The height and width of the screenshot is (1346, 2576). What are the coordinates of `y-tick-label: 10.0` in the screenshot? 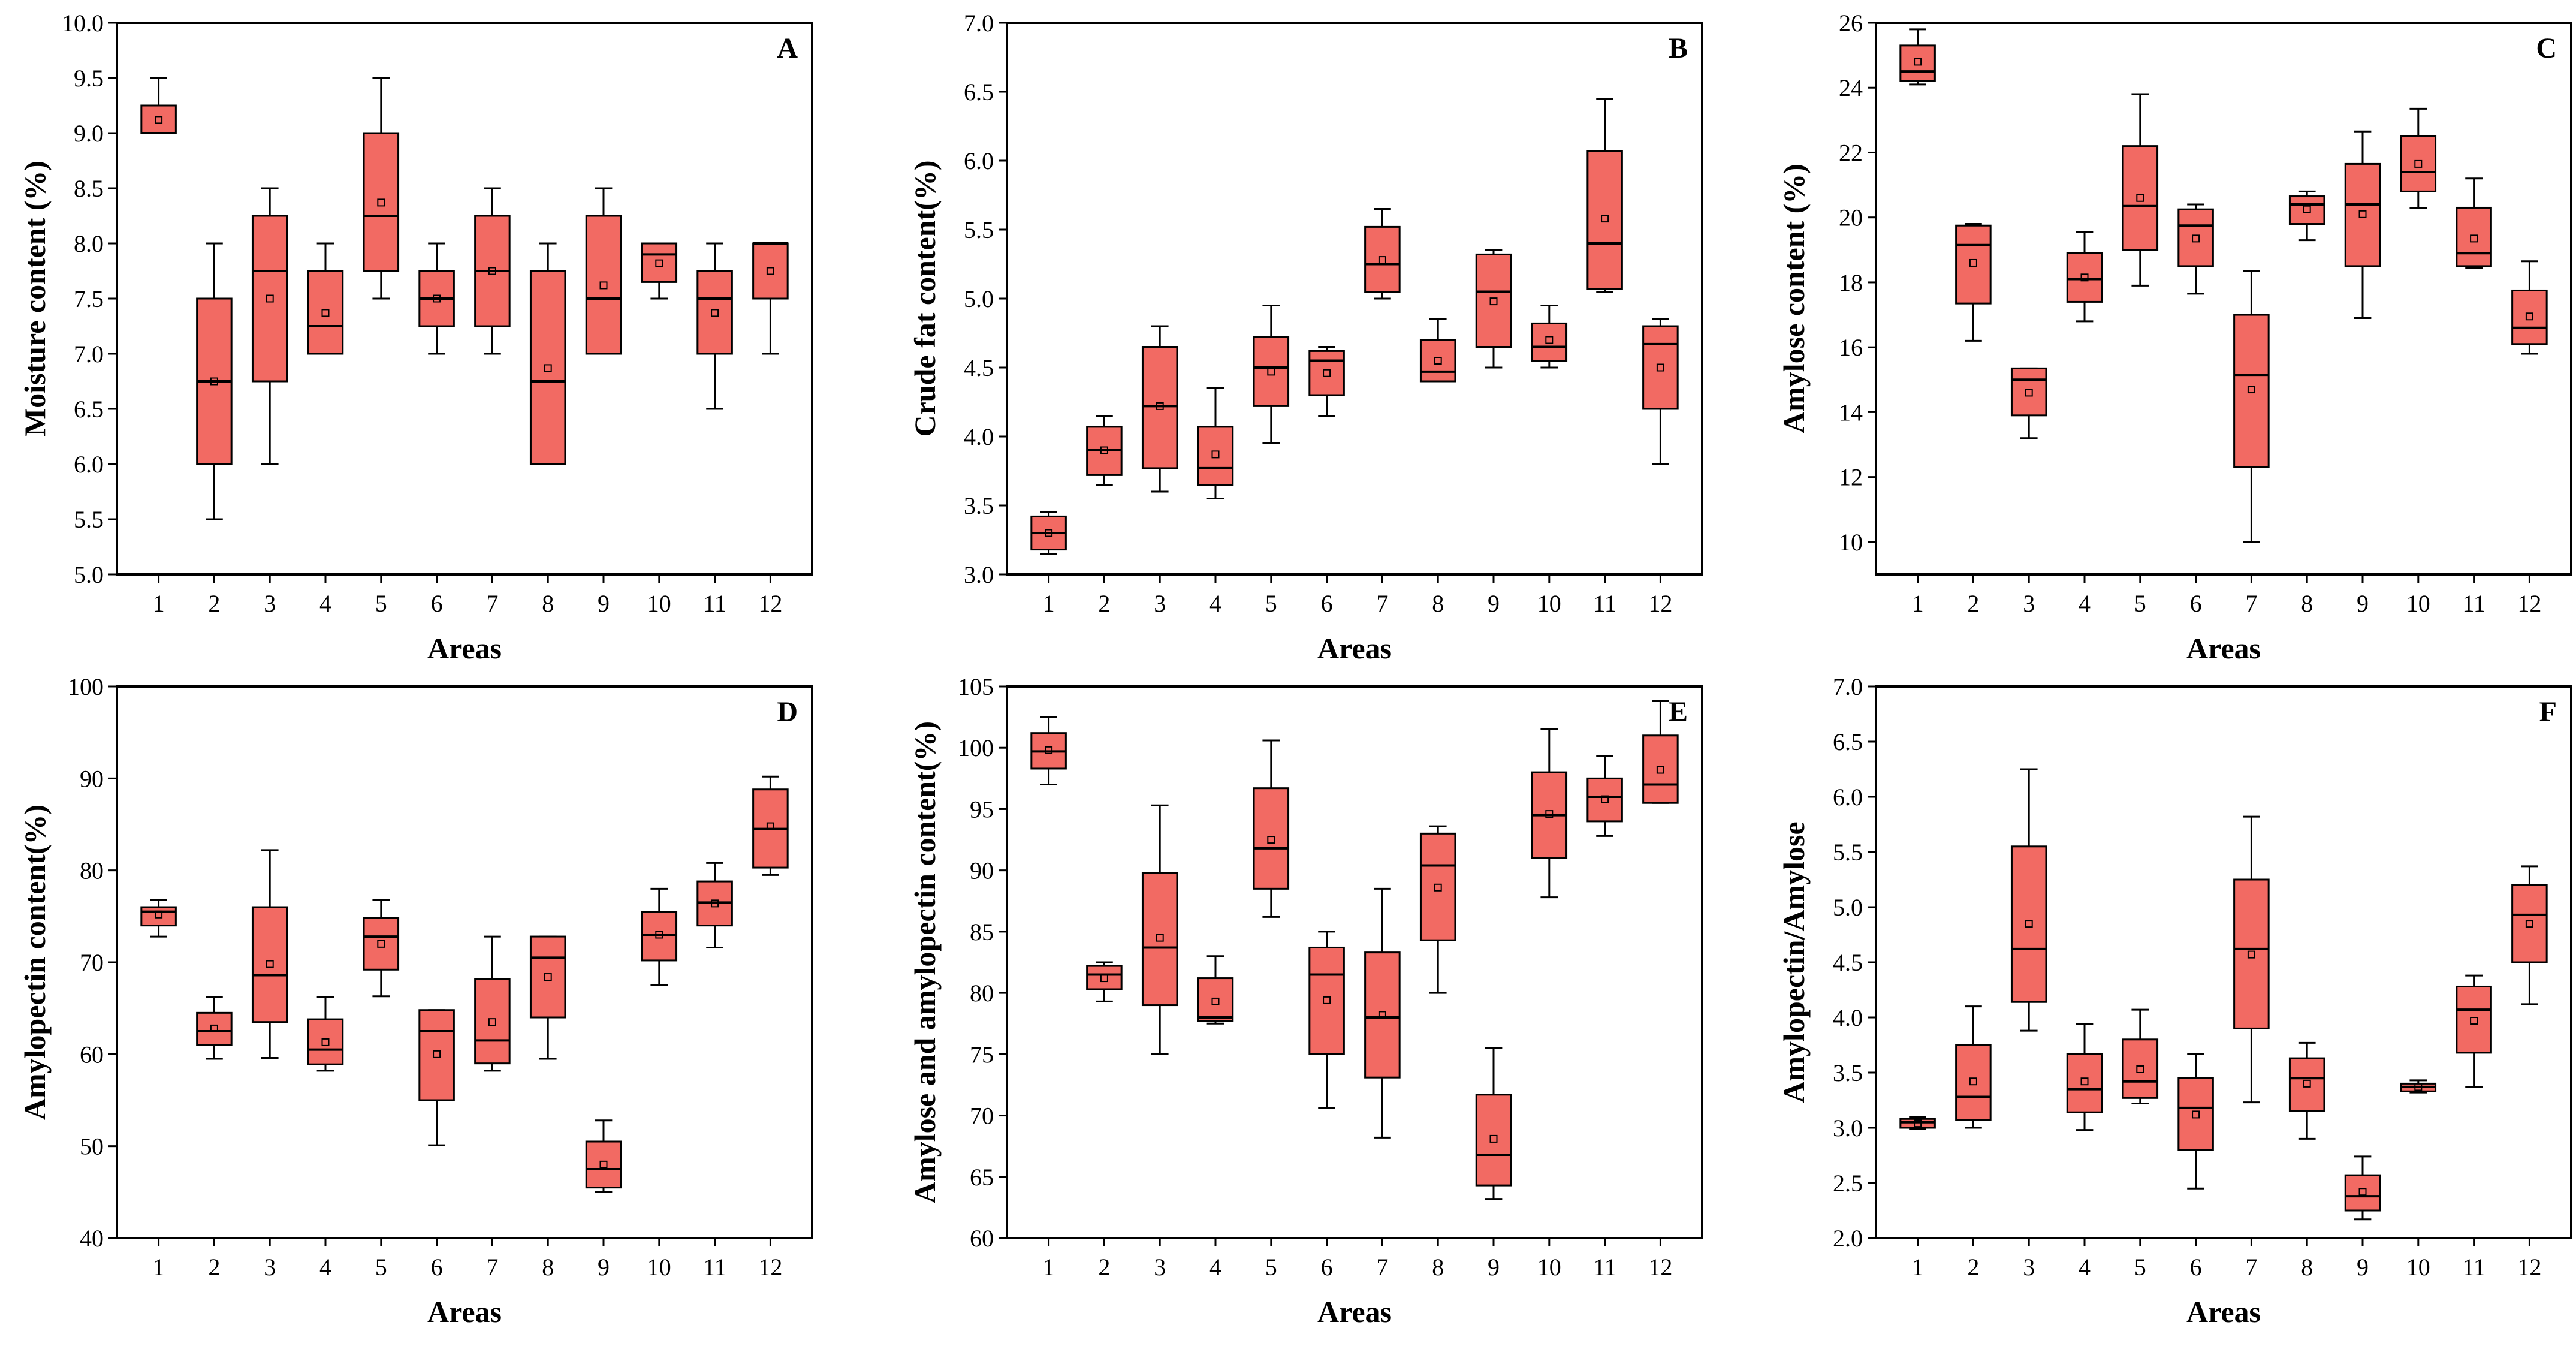 It's located at (83, 23).